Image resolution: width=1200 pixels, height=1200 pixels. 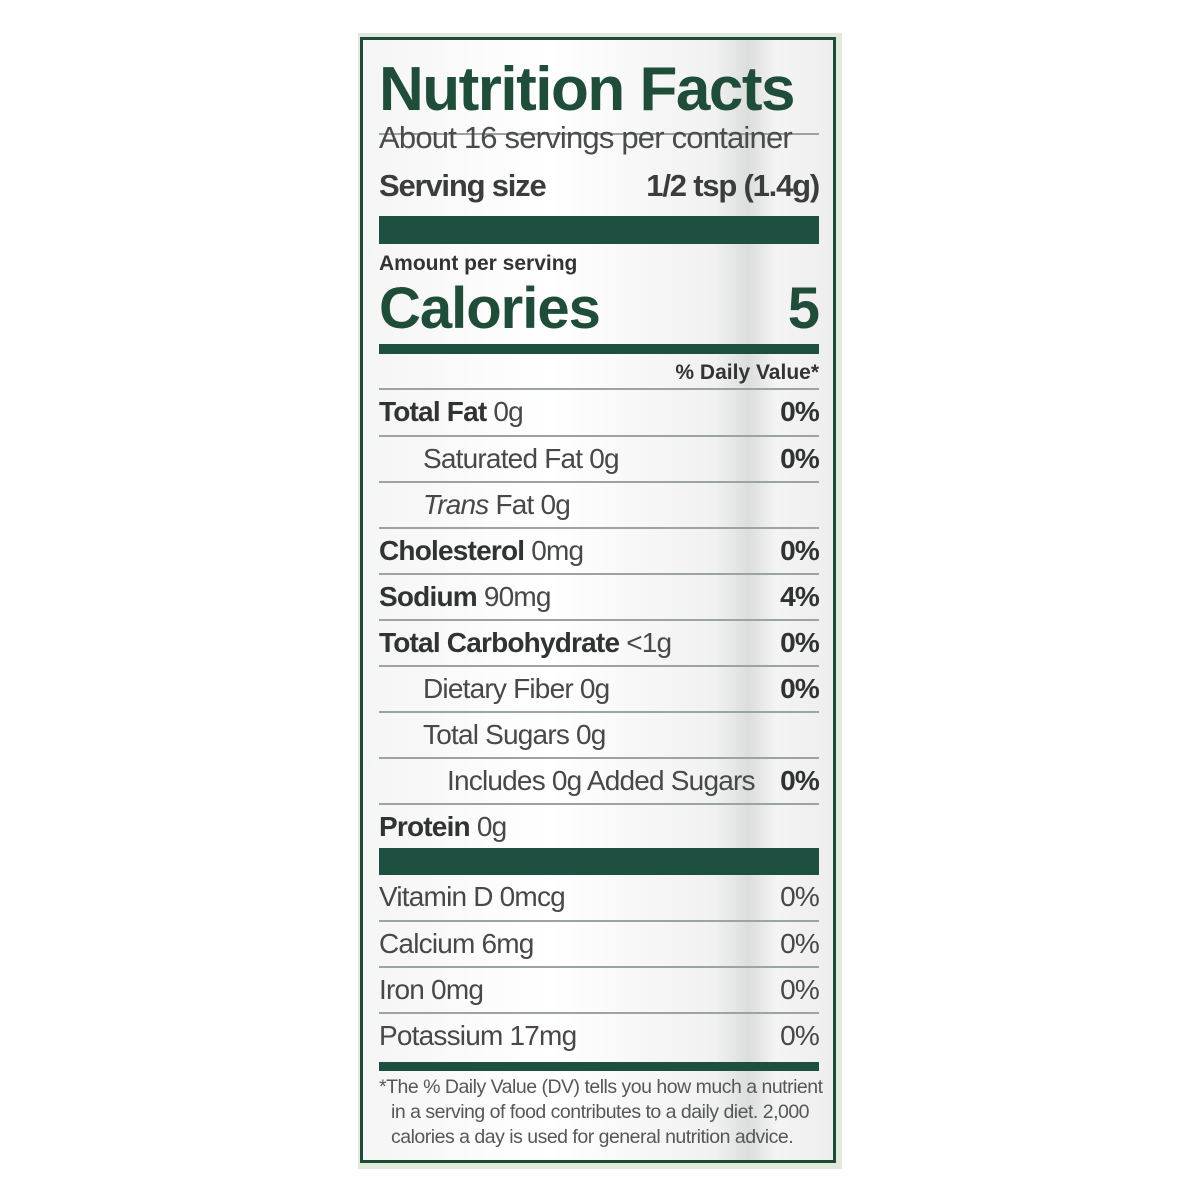 I want to click on vitamin-label: Iron 0mg, so click(x=431, y=990).